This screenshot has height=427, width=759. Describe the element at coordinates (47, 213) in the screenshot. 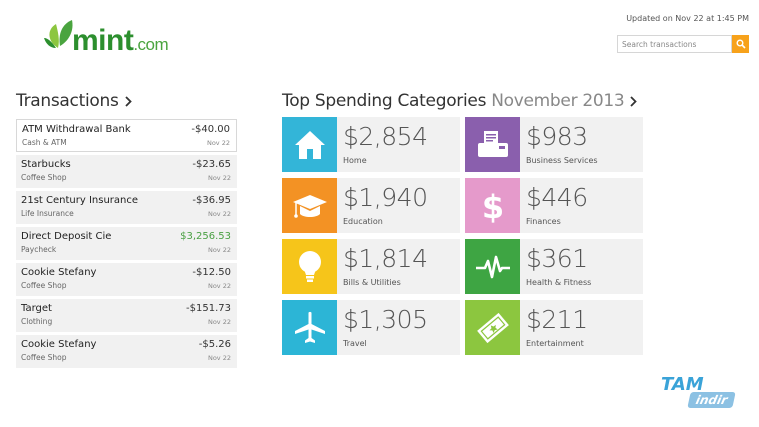

I see `transaction-category: Life Insurance` at that location.